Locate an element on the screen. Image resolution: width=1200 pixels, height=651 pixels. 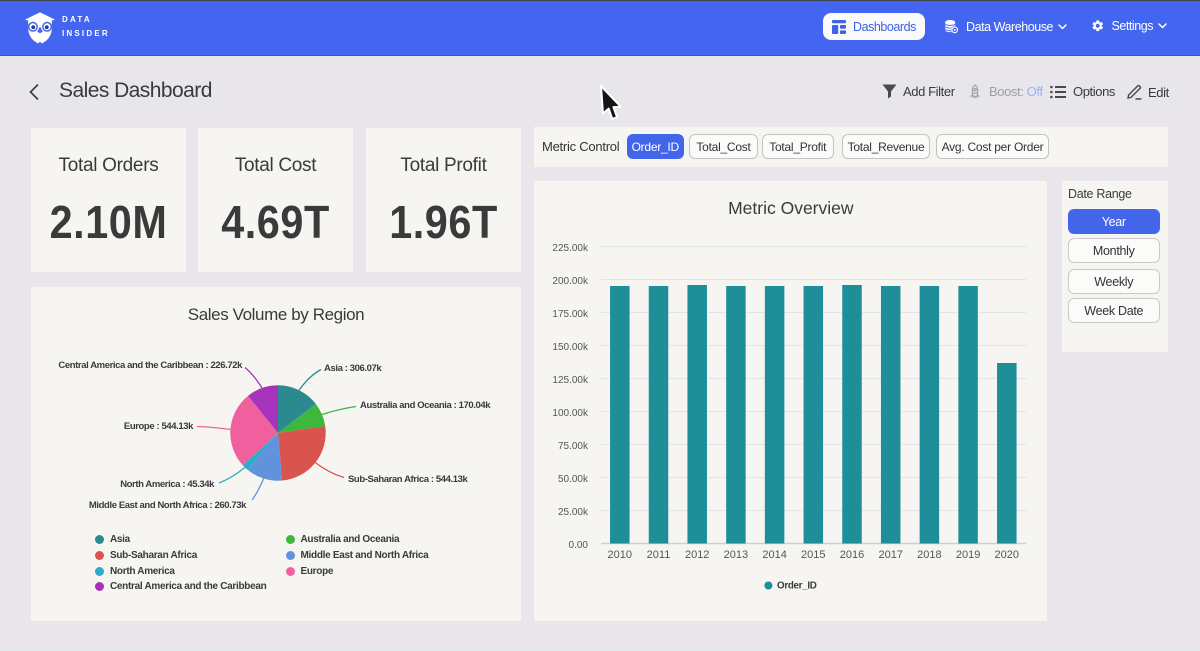
svg-text: 2014 is located at coordinates (774, 555).